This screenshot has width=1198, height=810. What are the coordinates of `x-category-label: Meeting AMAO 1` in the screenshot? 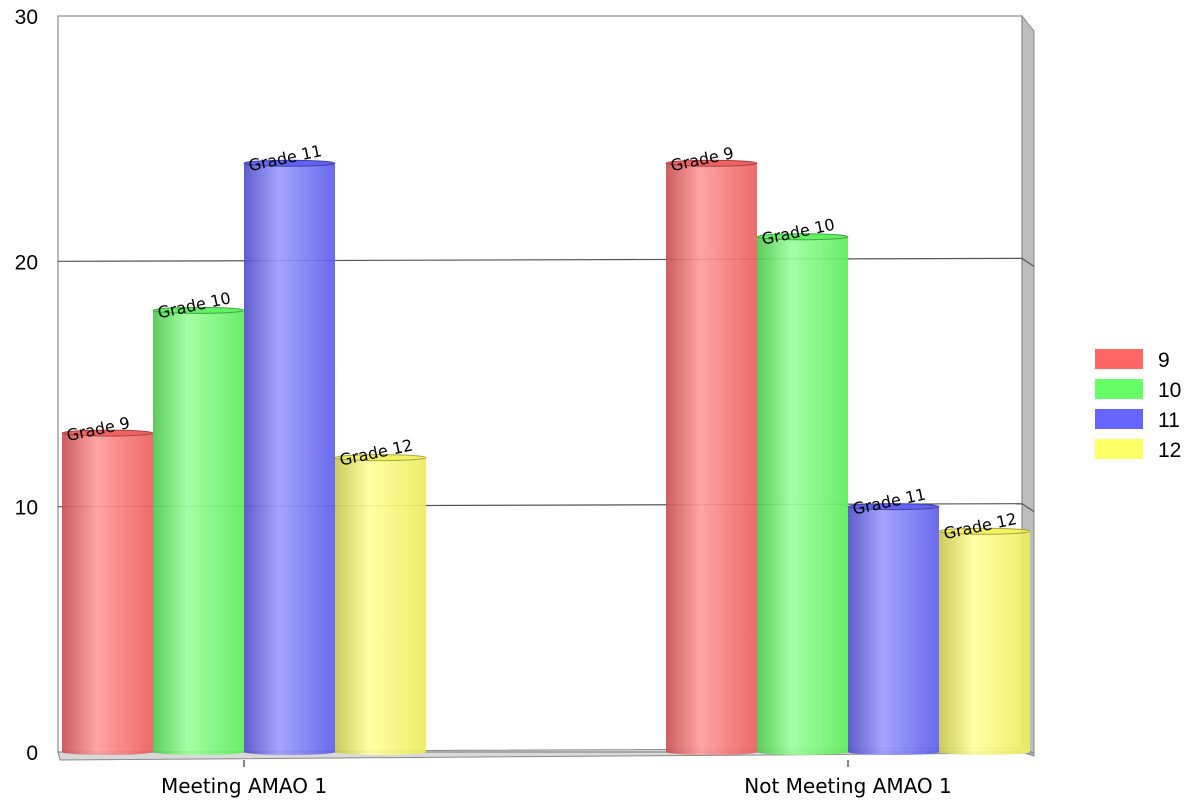 It's located at (244, 786).